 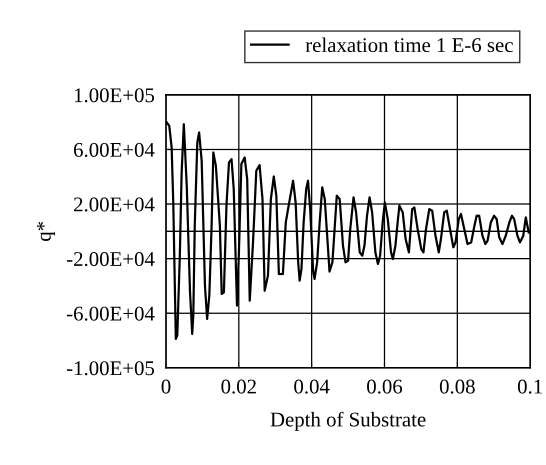 I want to click on y-tick-label: -1.00E+05, so click(x=110, y=368).